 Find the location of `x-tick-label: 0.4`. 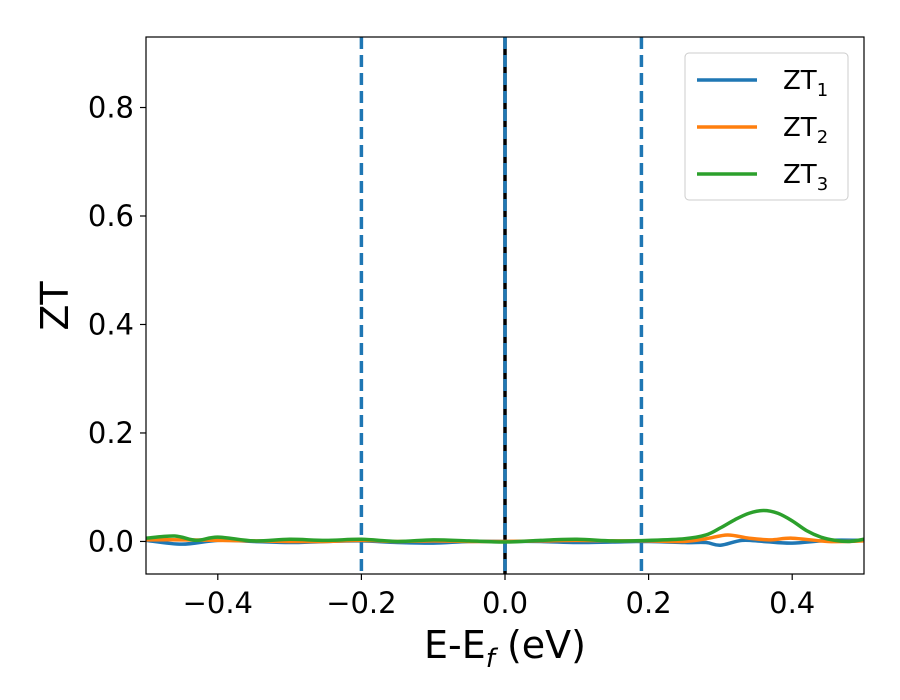

x-tick-label: 0.4 is located at coordinates (792, 603).